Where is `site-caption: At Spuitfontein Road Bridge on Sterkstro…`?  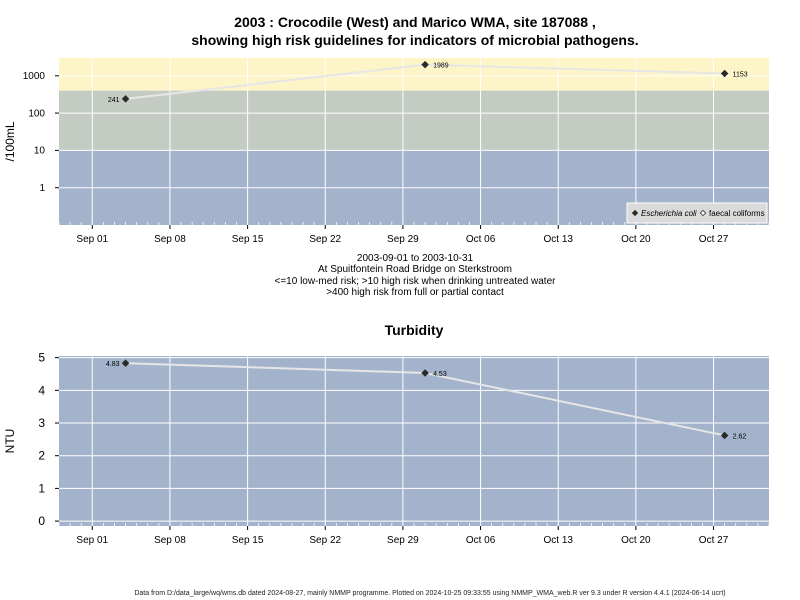 site-caption: At Spuitfontein Road Bridge on Sterkstro… is located at coordinates (415, 269).